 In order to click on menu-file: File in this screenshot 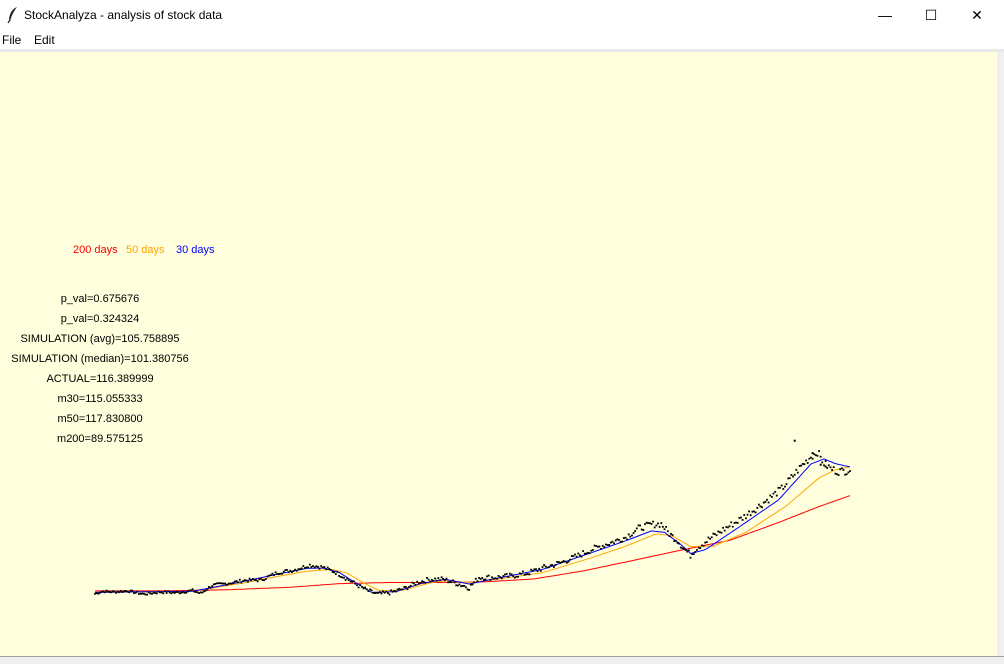, I will do `click(12, 40)`.